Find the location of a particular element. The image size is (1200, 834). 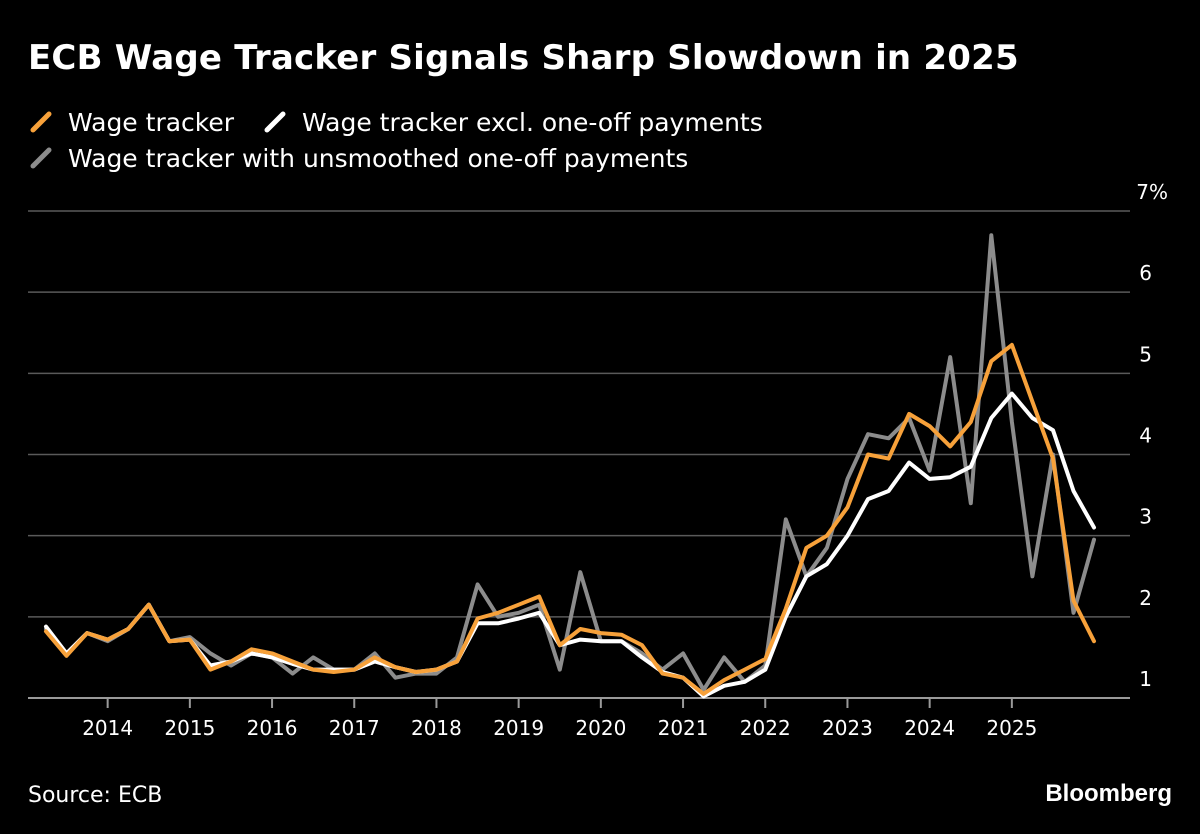

source-note: Source: ECB is located at coordinates (95, 795).